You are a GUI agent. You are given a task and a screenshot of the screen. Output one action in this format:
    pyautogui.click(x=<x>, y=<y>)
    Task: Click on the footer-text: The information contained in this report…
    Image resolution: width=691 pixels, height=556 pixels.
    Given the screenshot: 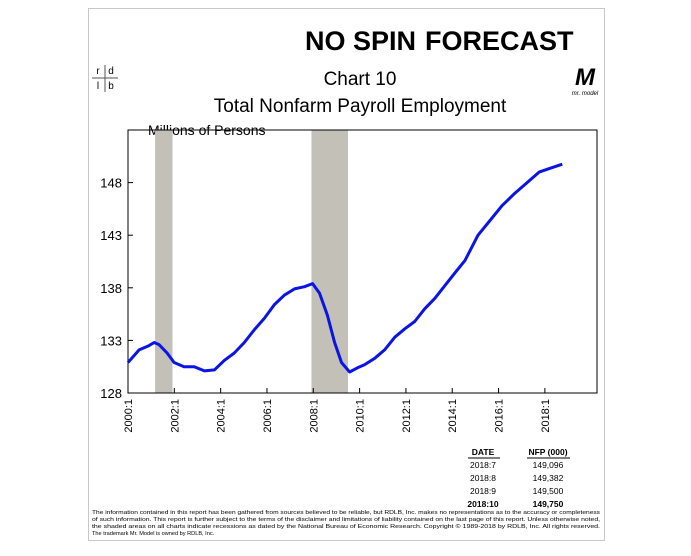 What is the action you would take?
    pyautogui.click(x=346, y=513)
    